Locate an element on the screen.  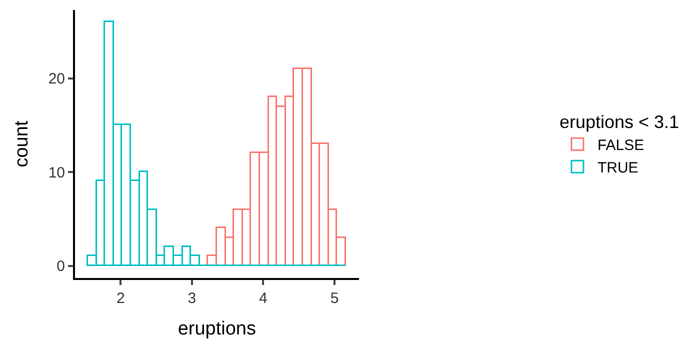
legend-label: TRUE is located at coordinates (617, 168).